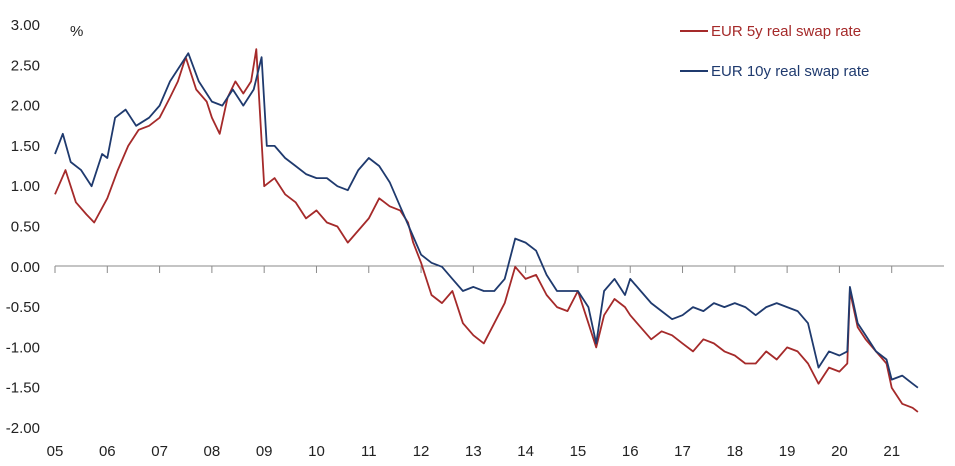  What do you see at coordinates (578, 451) in the screenshot?
I see `x-tick-label: 15` at bounding box center [578, 451].